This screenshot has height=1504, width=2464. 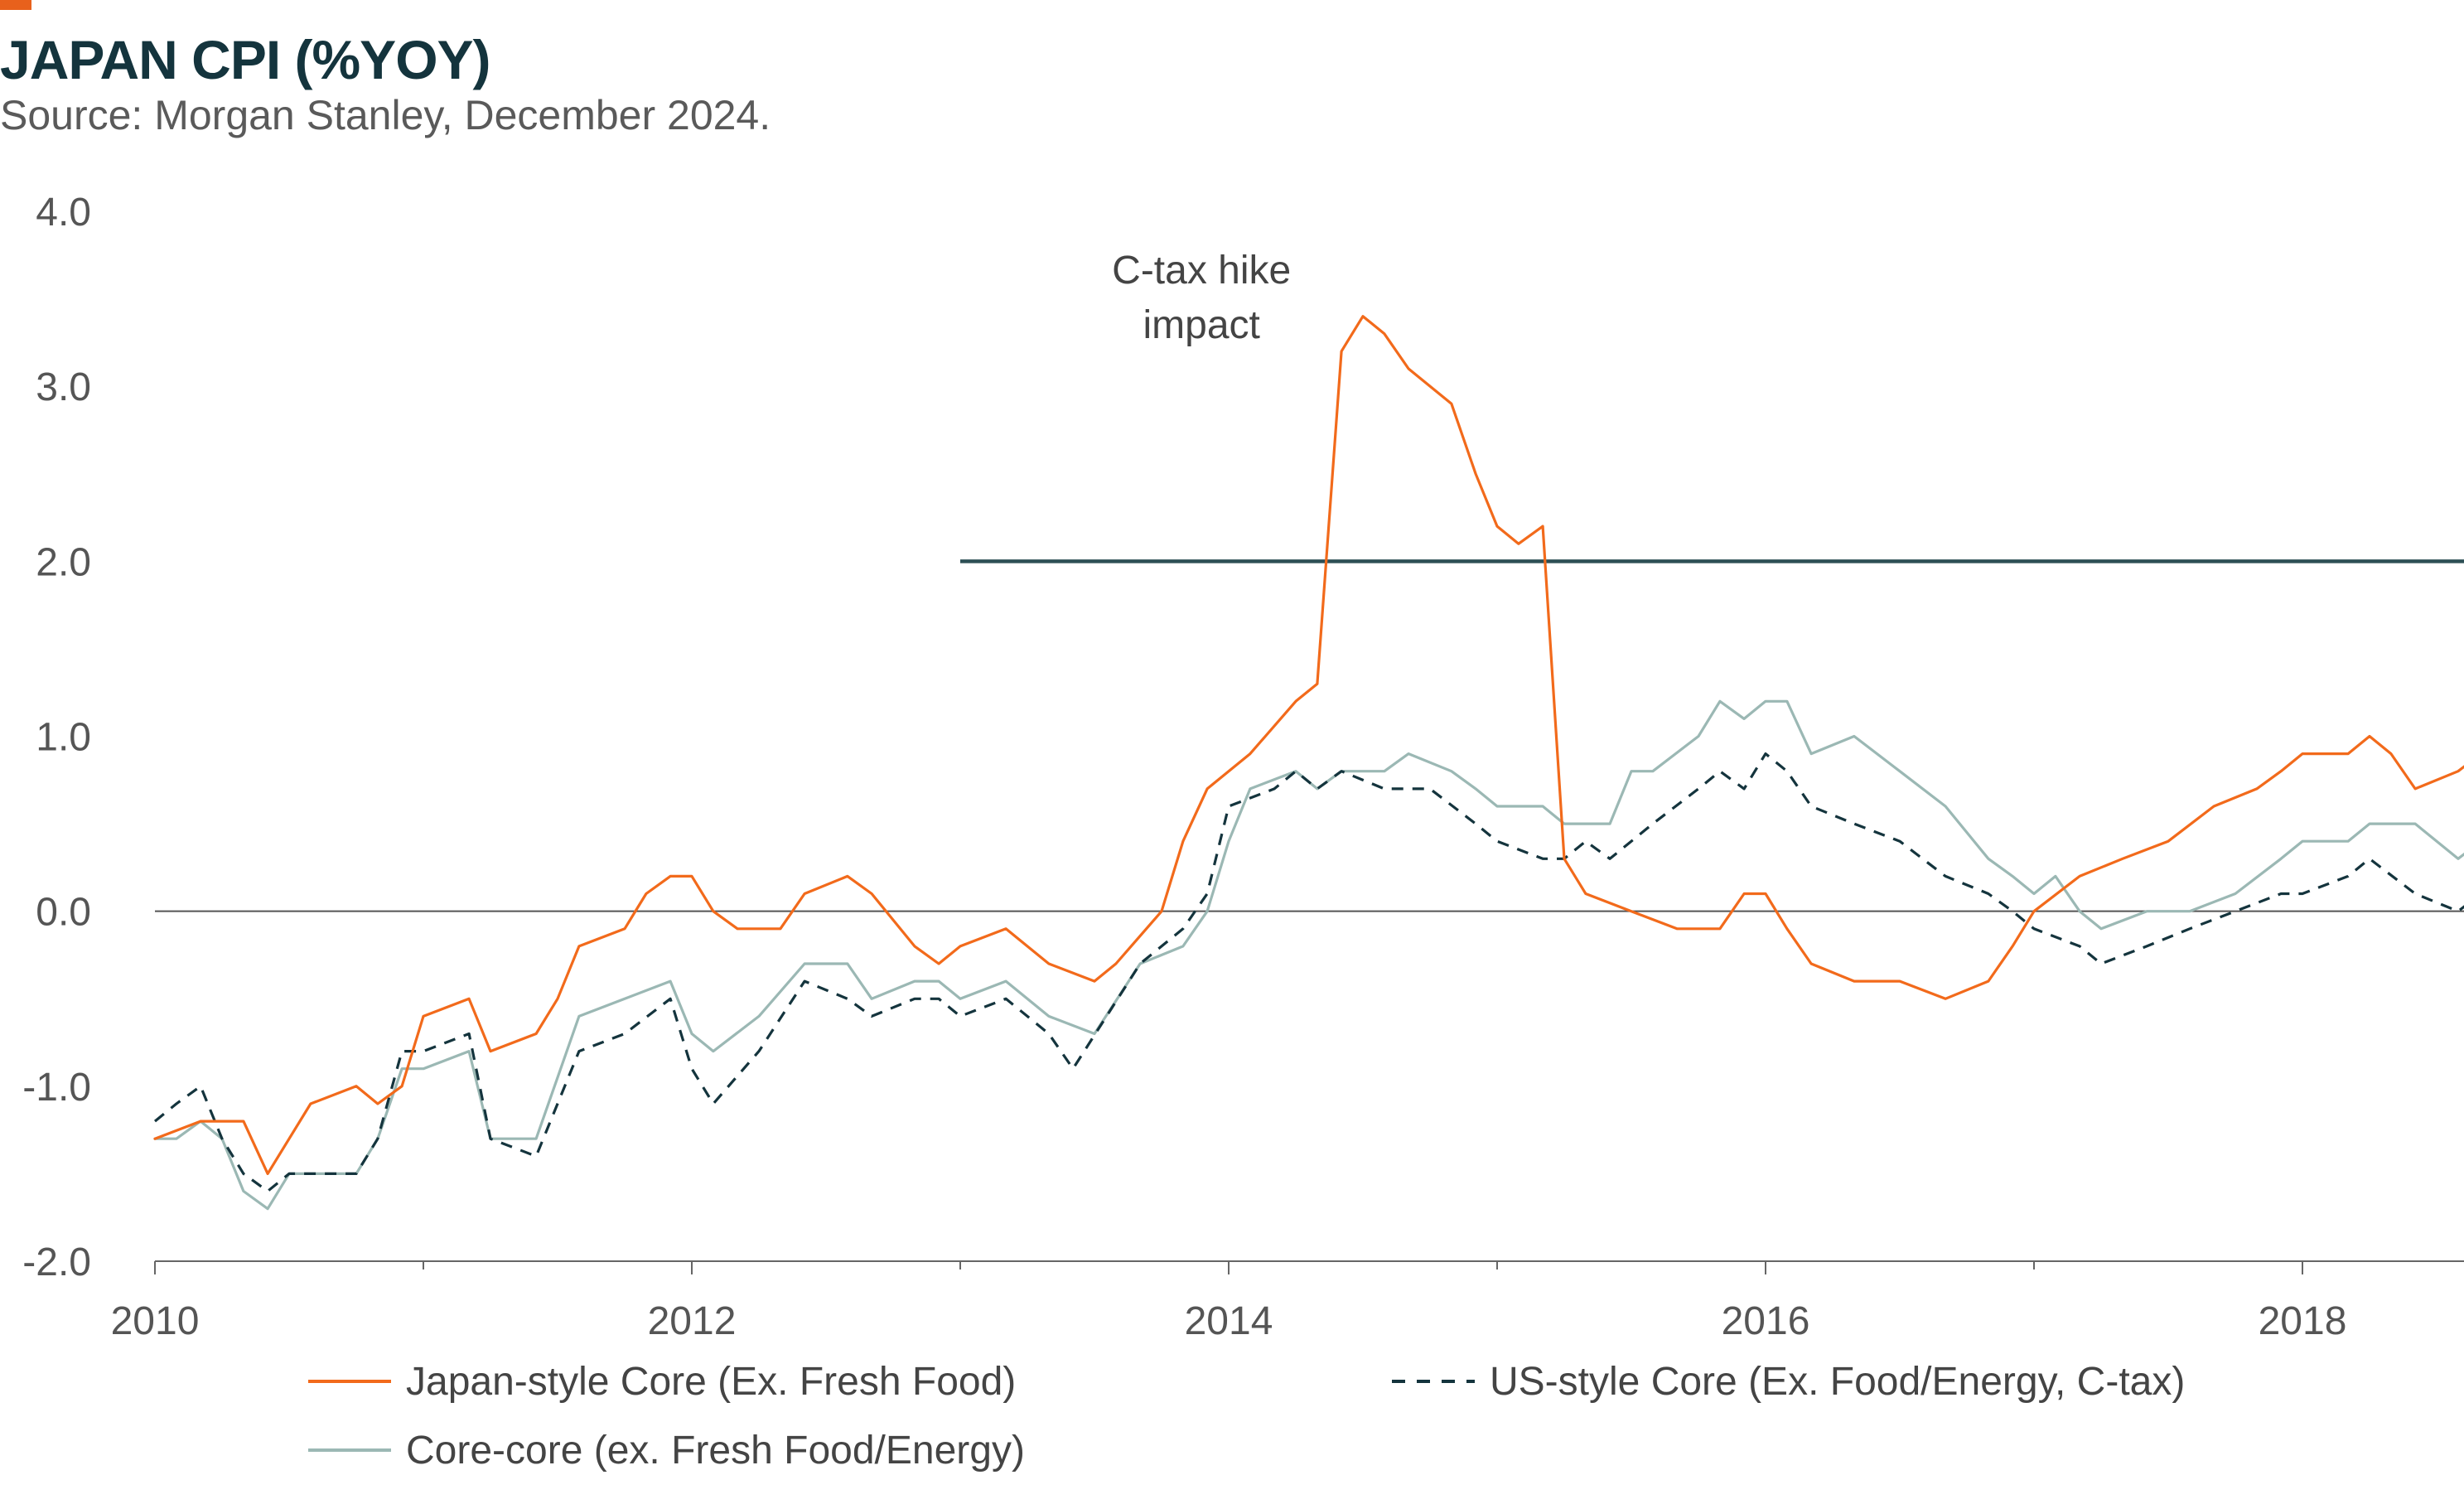 What do you see at coordinates (715, 1451) in the screenshot?
I see `legend-label-core-core: Core-core (ex. Fresh Food/Energy)` at bounding box center [715, 1451].